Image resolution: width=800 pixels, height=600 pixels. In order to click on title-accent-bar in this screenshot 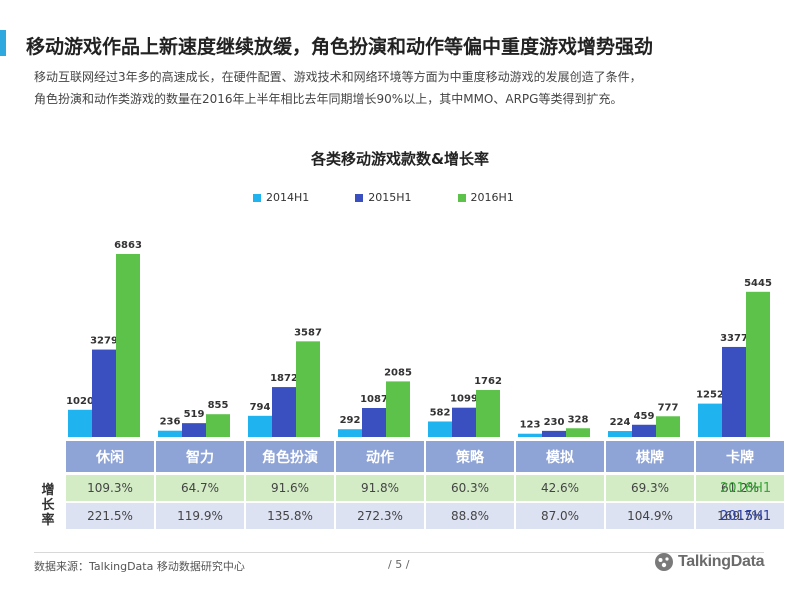, I will do `click(3, 43)`.